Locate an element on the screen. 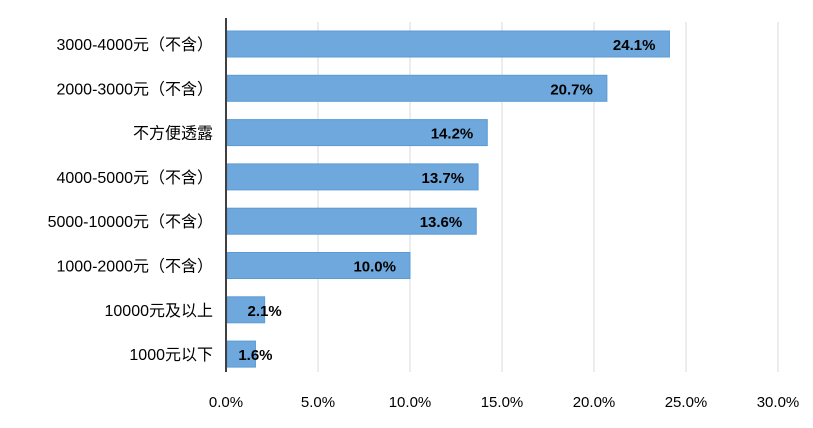 The height and width of the screenshot is (428, 813). x-tick-label: 25.0% is located at coordinates (686, 402).